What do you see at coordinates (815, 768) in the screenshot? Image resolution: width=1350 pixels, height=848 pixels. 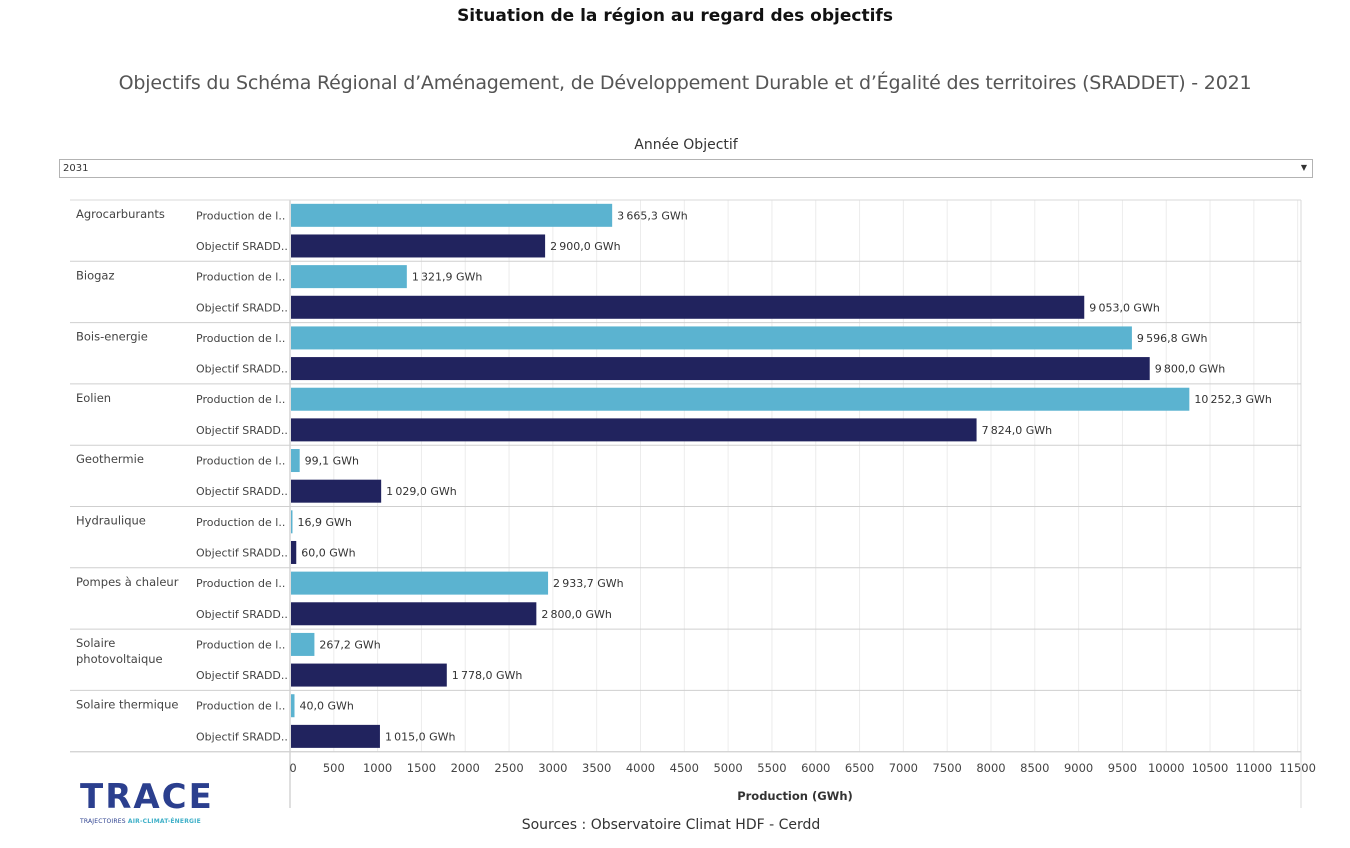 I see `x-tick-label: 6000` at bounding box center [815, 768].